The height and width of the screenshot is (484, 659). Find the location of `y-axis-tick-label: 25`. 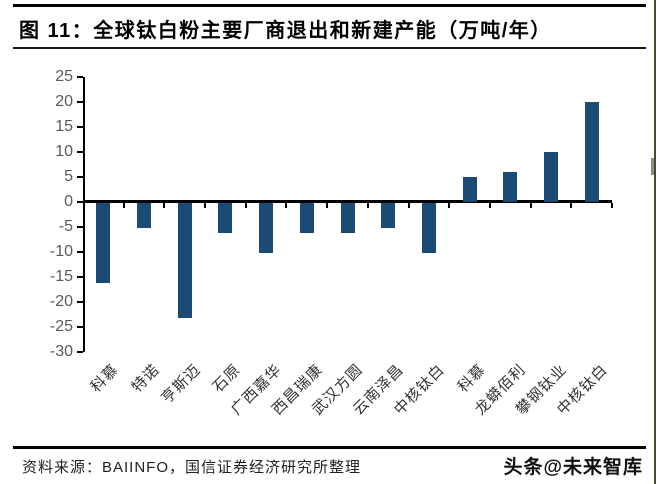

y-axis-tick-label: 25 is located at coordinates (64, 76).